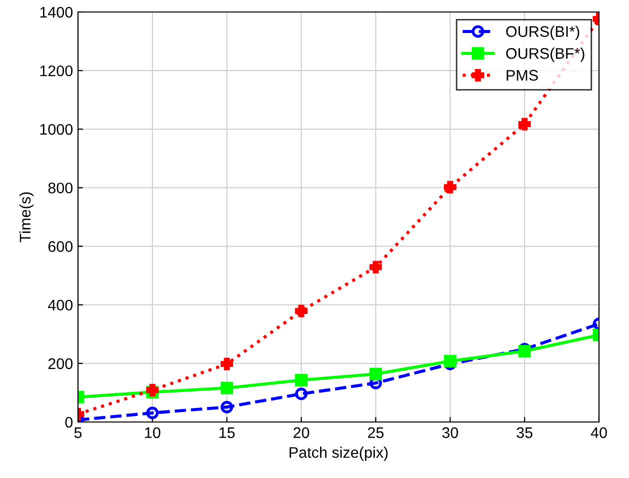 This screenshot has width=629, height=478. I want to click on x-tick-label: 20, so click(302, 432).